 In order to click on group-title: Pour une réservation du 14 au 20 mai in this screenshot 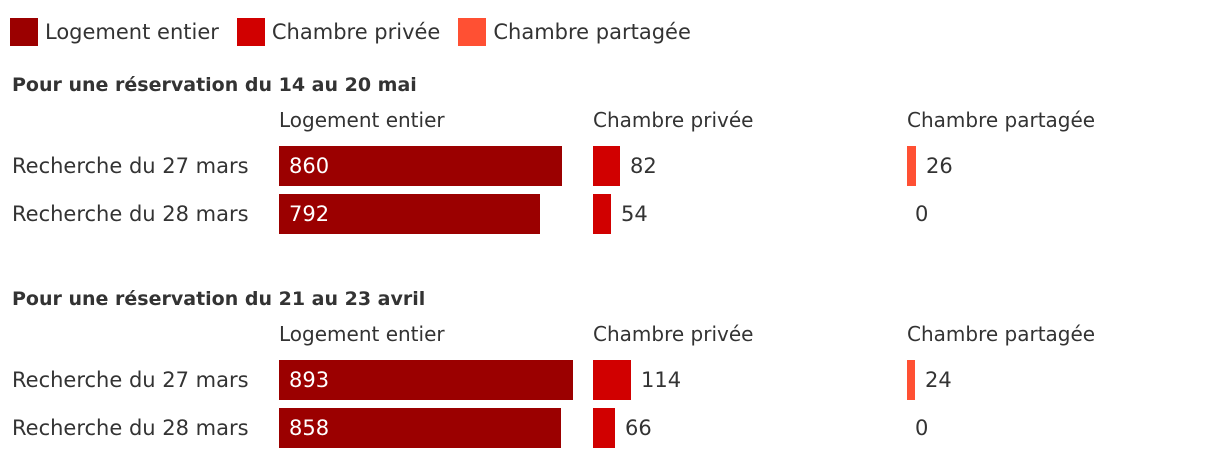, I will do `click(214, 85)`.